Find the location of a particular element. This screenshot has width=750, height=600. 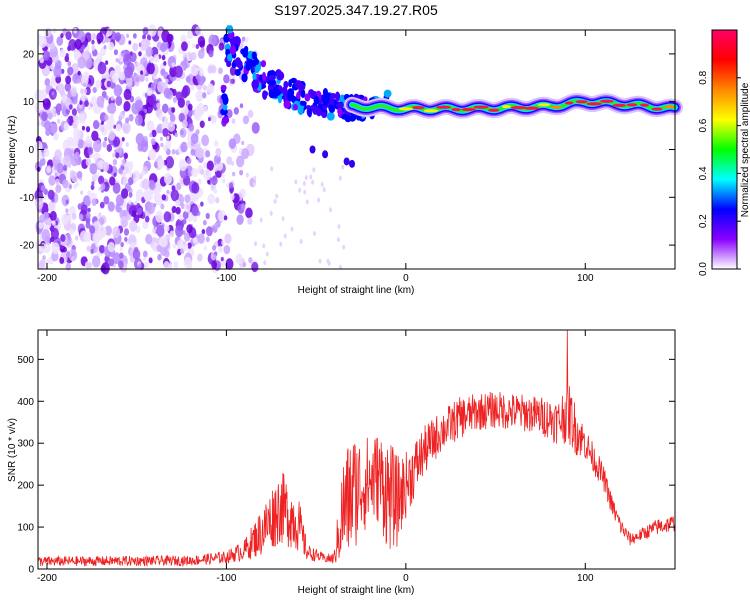

y-tick-label: 400 is located at coordinates (25, 402).